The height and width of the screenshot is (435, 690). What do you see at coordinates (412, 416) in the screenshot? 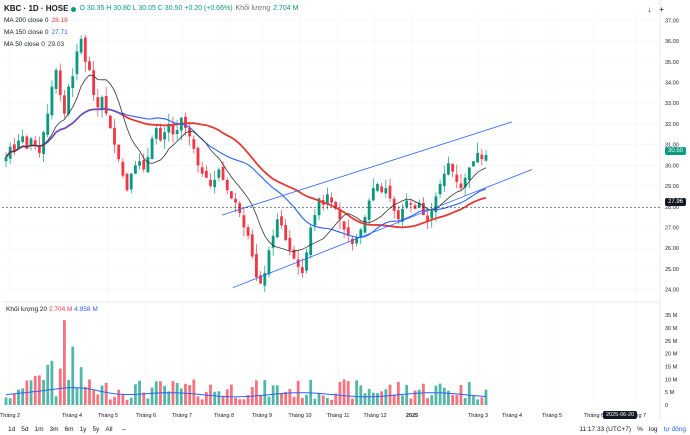
I see `time-tick: 2025` at bounding box center [412, 416].